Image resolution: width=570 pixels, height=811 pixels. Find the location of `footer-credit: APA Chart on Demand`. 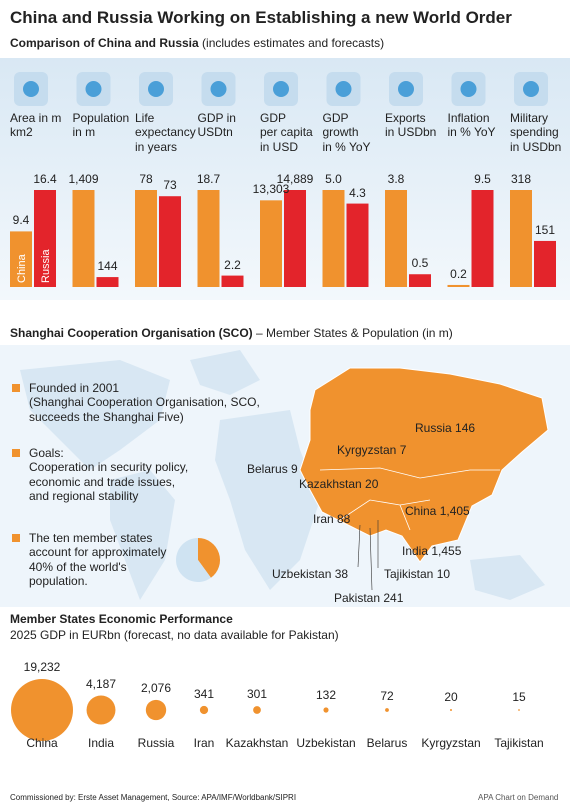

footer-credit: APA Chart on Demand is located at coordinates (518, 797).